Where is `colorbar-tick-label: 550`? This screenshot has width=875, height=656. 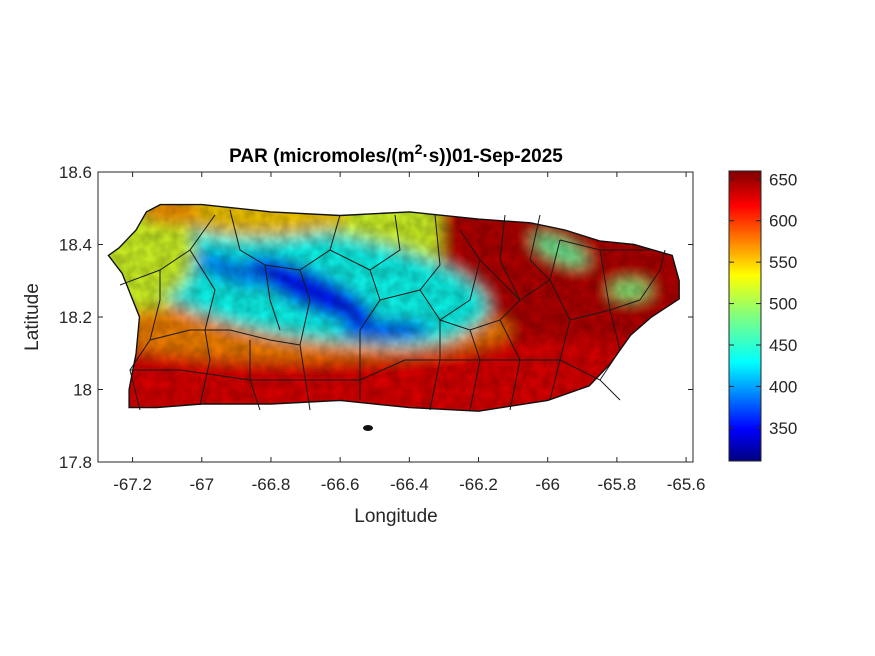 colorbar-tick-label: 550 is located at coordinates (783, 262).